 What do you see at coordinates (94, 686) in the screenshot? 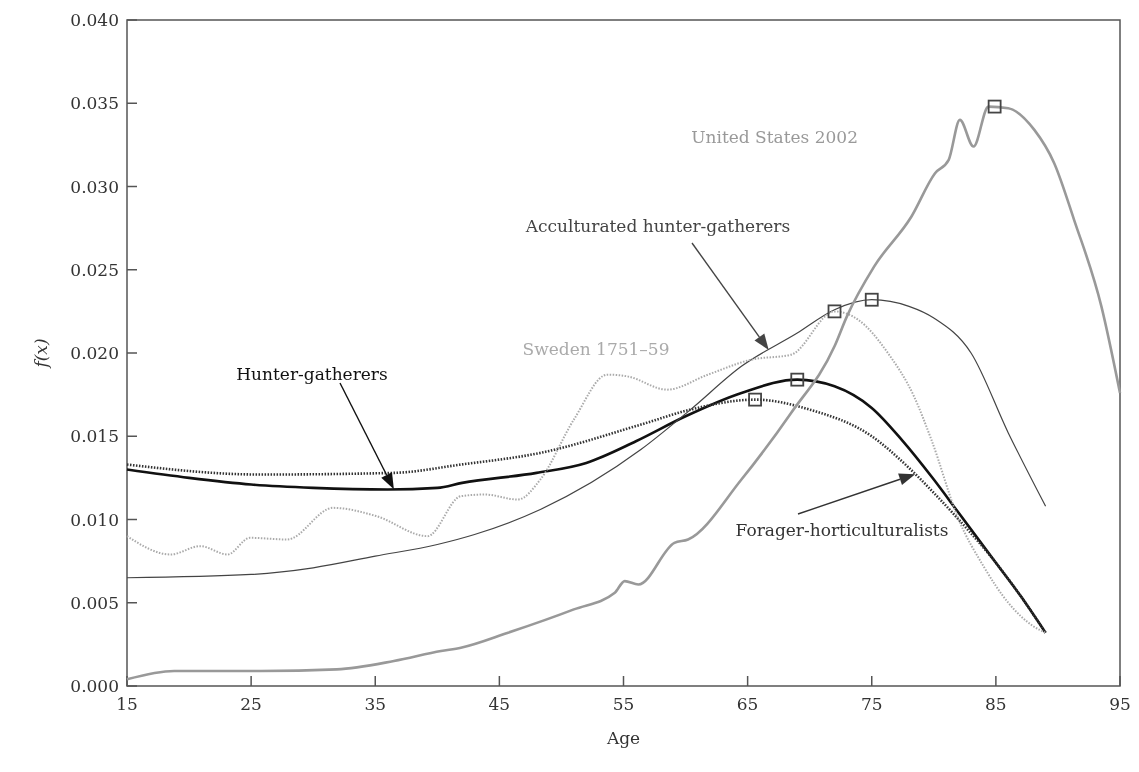
I see `y-tick-label: 0.000` at bounding box center [94, 686].